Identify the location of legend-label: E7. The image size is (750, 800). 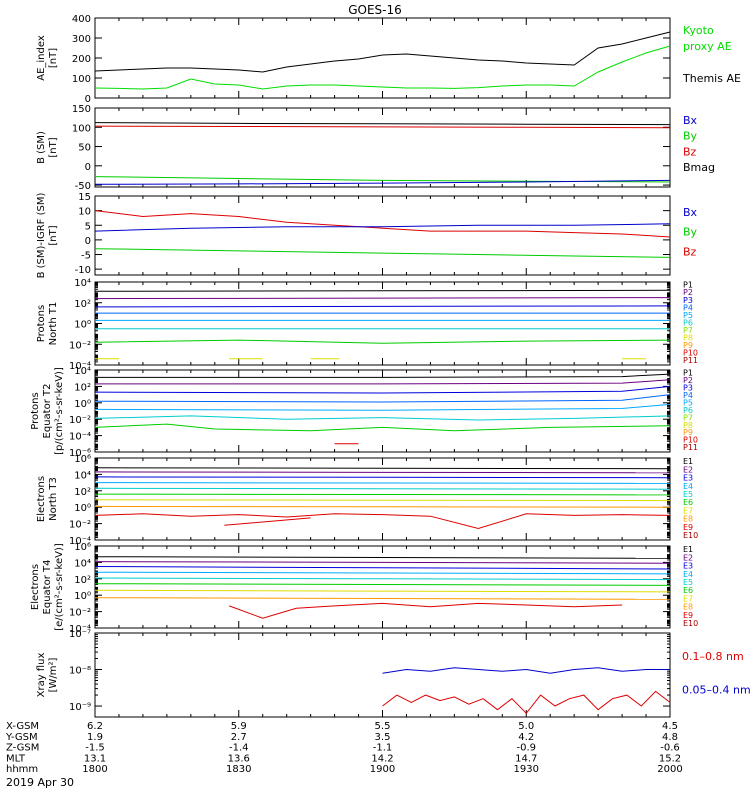
(688, 510).